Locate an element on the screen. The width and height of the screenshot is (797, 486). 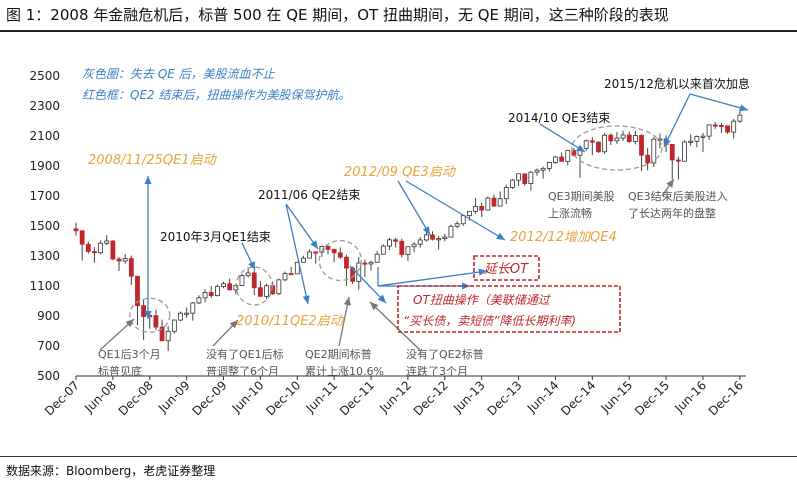
x-tick-label: Jun-12 is located at coordinates (395, 397).